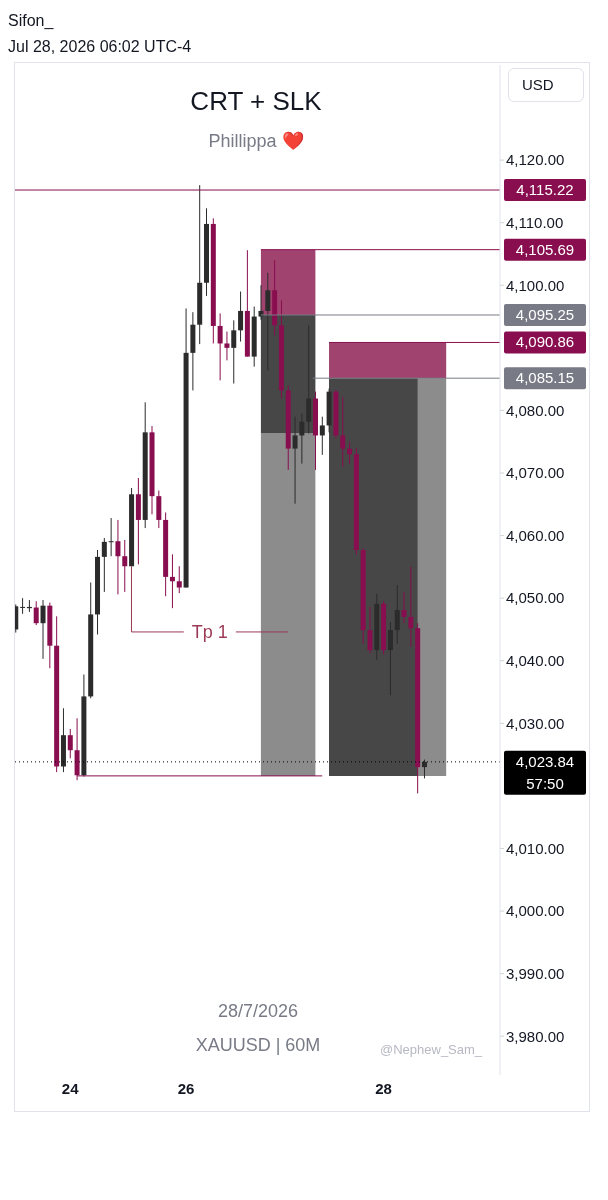 The height and width of the screenshot is (1200, 608). What do you see at coordinates (535, 1036) in the screenshot?
I see `y-tick-label: 3,980.00` at bounding box center [535, 1036].